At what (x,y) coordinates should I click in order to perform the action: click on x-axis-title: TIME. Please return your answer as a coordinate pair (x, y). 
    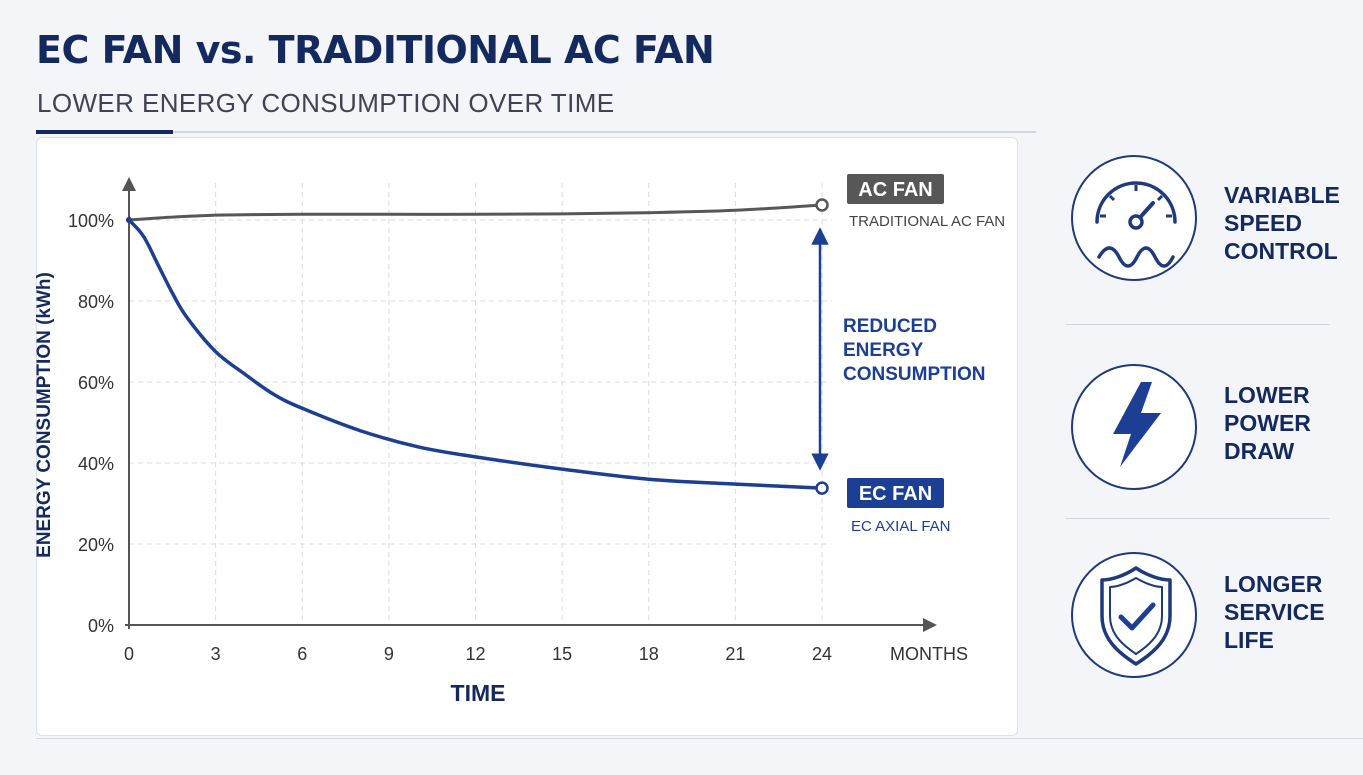
    Looking at the image, I should click on (478, 693).